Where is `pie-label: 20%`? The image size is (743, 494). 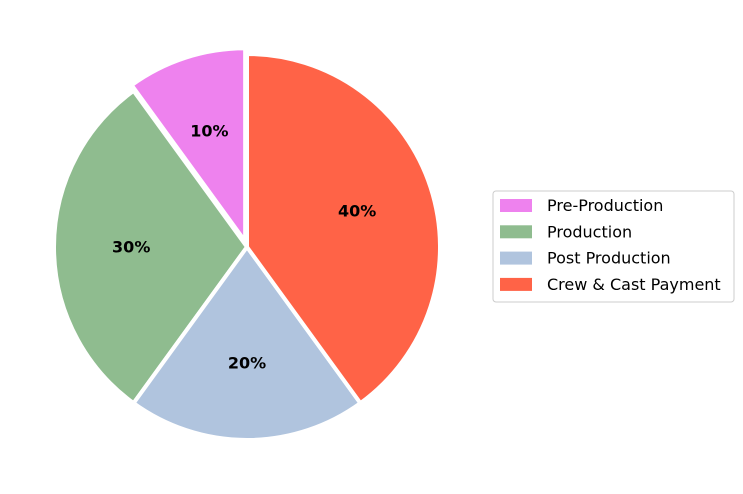 pie-label: 20% is located at coordinates (247, 362).